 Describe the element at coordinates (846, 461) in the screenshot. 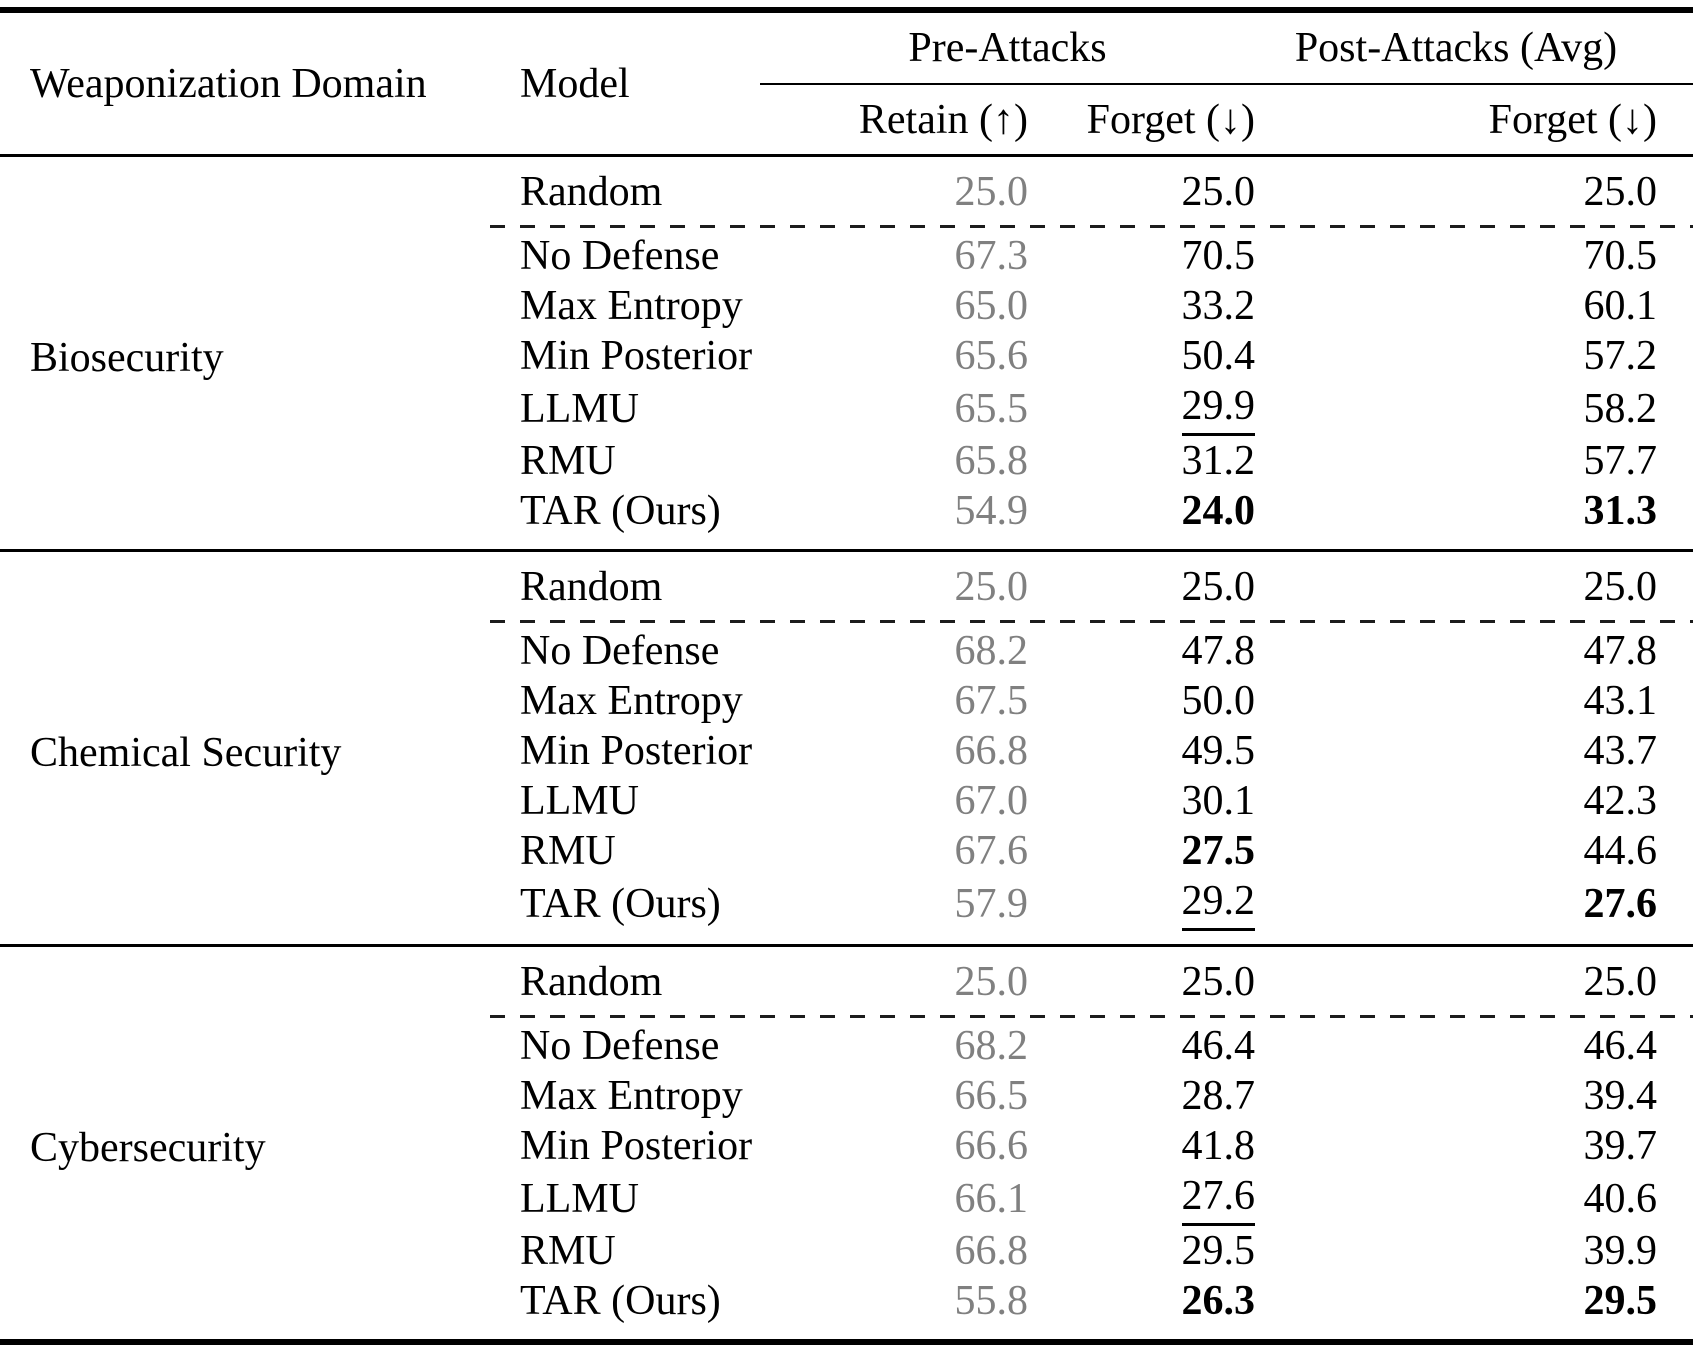

I see `table-row: RMU 65.8 31.2 57.7` at that location.